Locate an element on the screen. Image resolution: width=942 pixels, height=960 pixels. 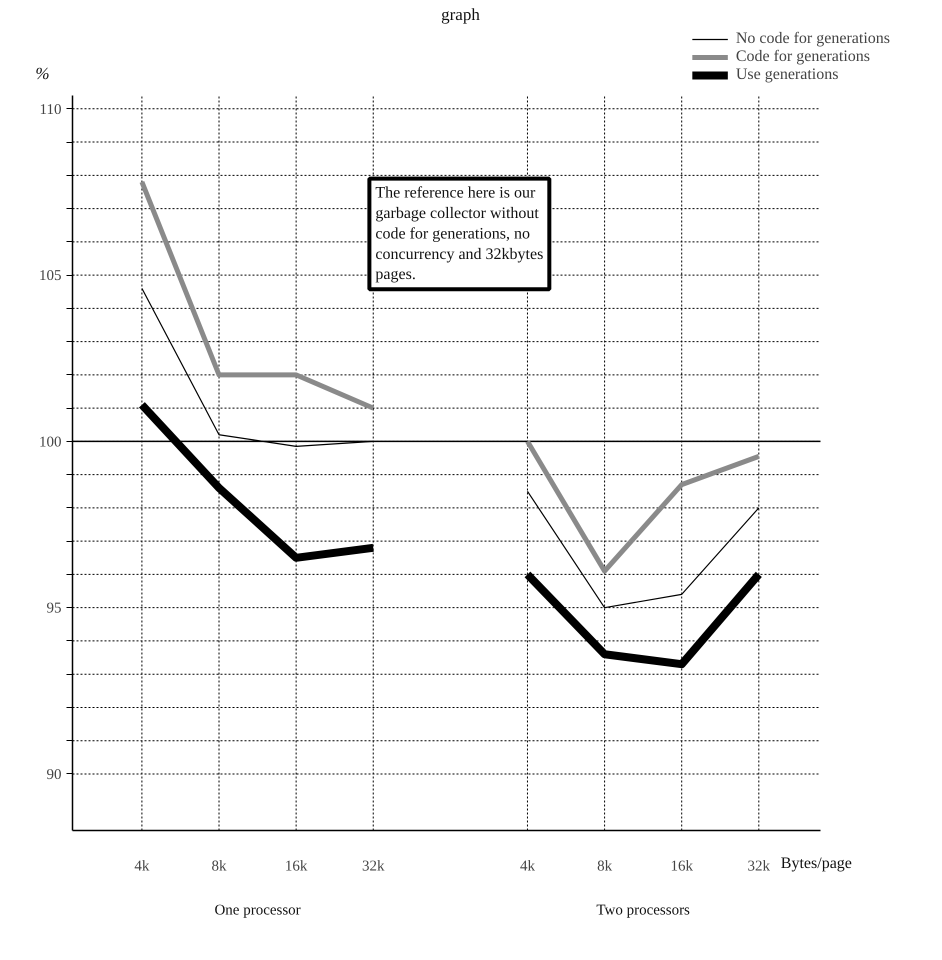
text: Two processors is located at coordinates (643, 910).